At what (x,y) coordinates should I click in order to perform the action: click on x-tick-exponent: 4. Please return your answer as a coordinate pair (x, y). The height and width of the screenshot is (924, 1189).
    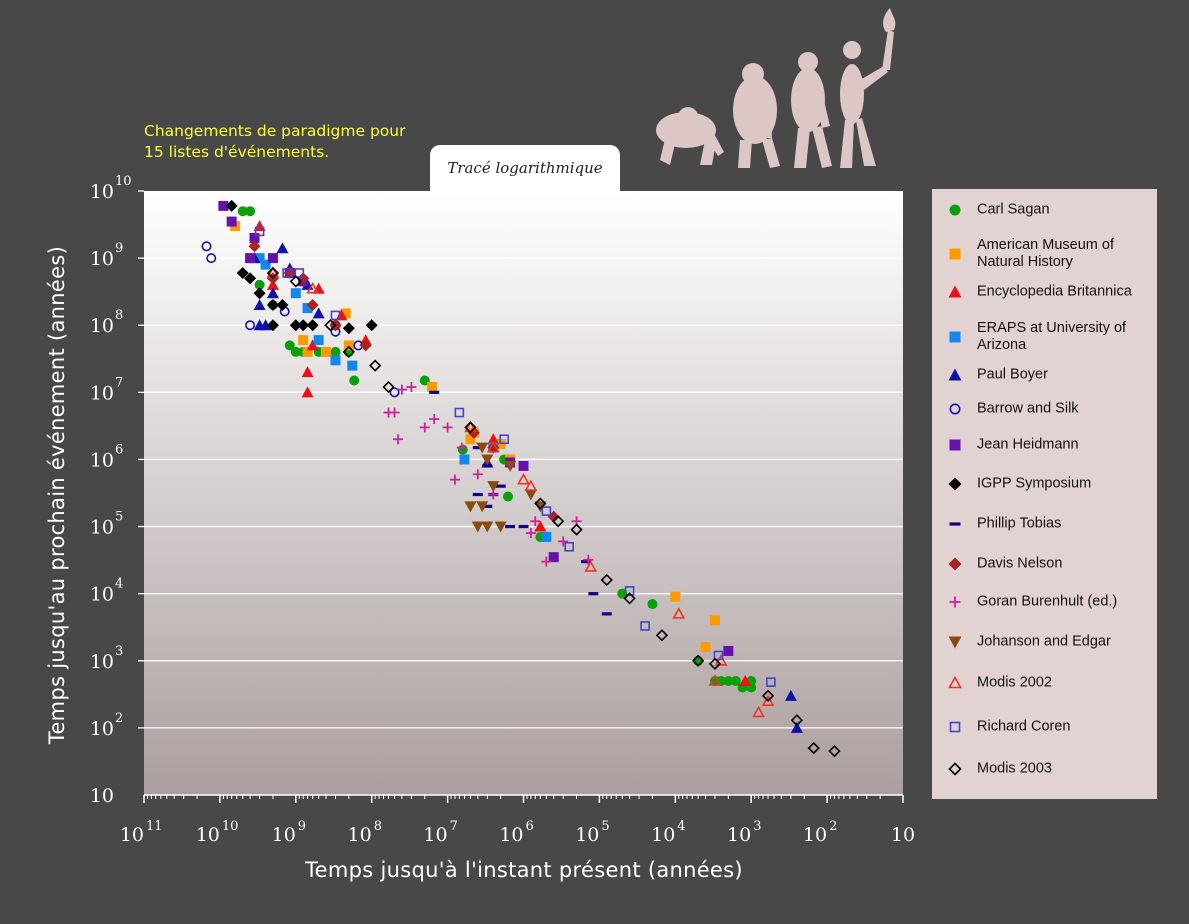
    Looking at the image, I should click on (681, 826).